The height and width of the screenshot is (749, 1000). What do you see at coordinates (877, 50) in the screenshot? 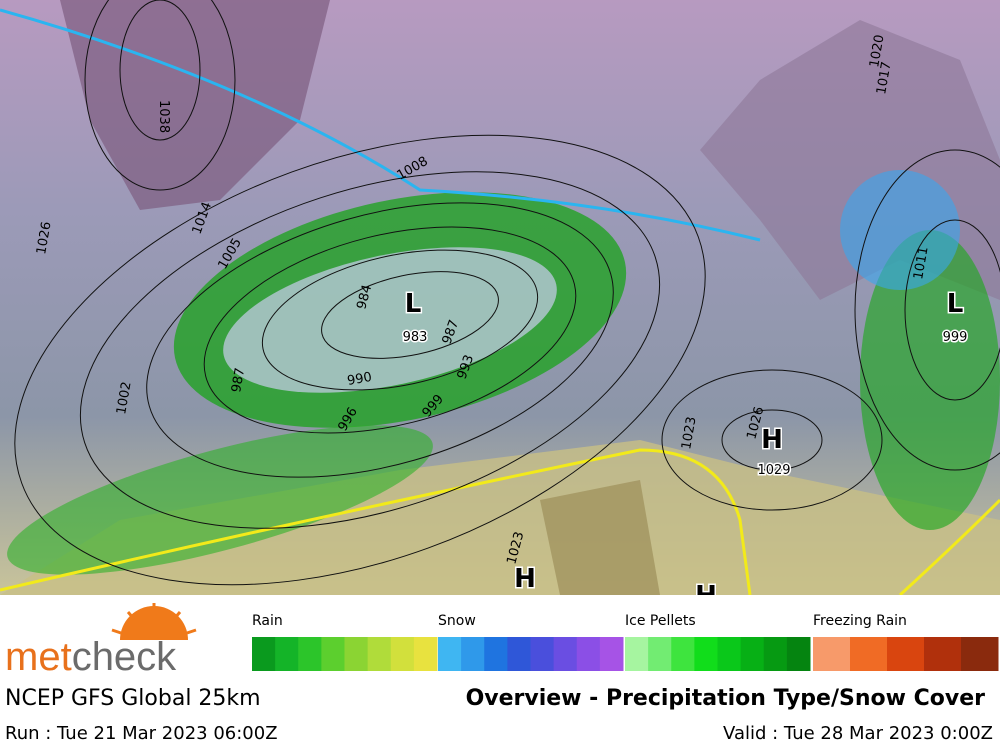
I see `isobar-label: 1020` at bounding box center [877, 50].